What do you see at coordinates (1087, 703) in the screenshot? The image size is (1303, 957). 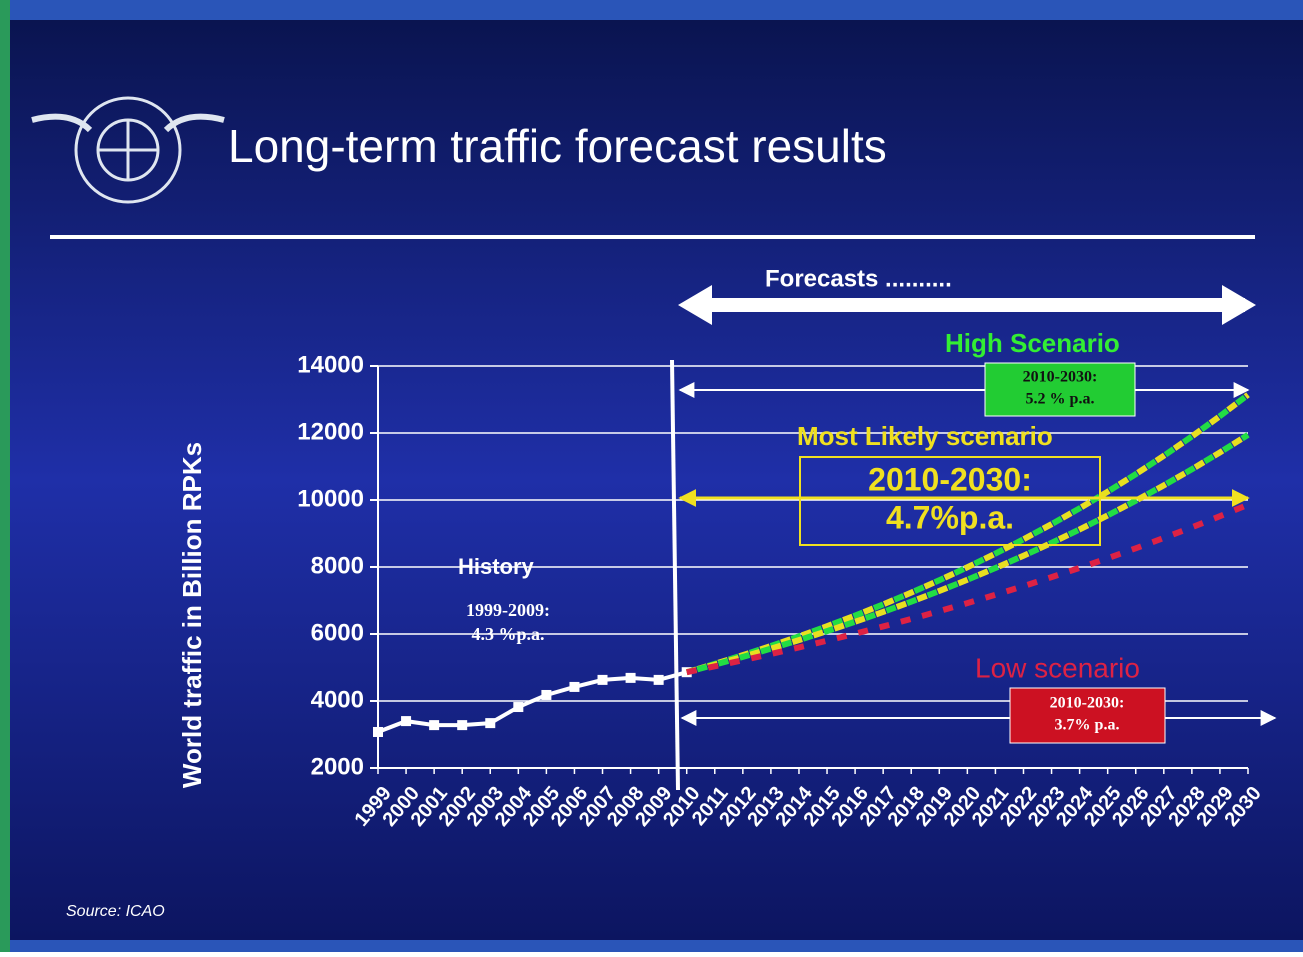 I see `low-period: 2010-2030:` at bounding box center [1087, 703].